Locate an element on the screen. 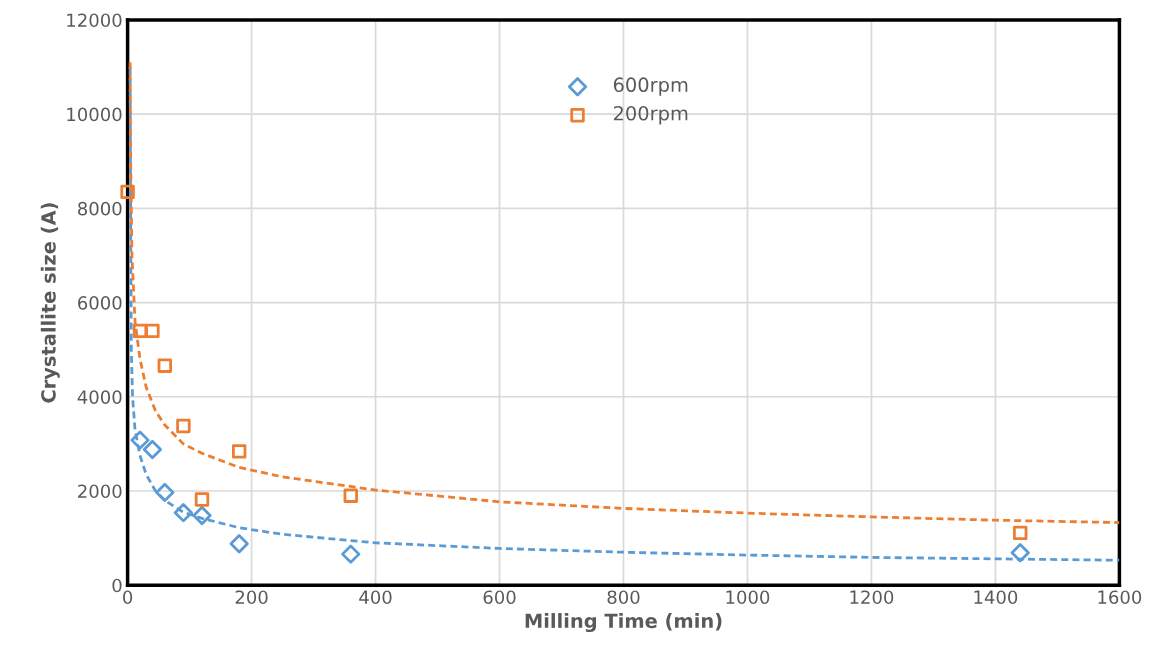  x-tick-label: 400 is located at coordinates (375, 597).